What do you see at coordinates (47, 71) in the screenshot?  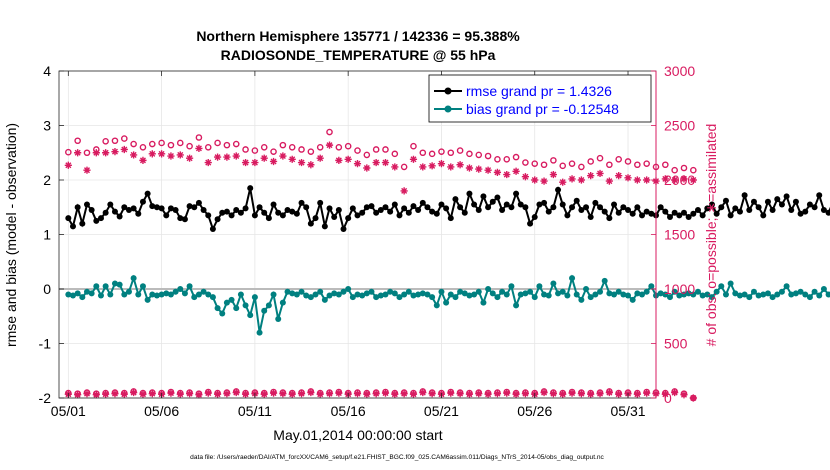 I see `y-left-tick-label: 4` at bounding box center [47, 71].